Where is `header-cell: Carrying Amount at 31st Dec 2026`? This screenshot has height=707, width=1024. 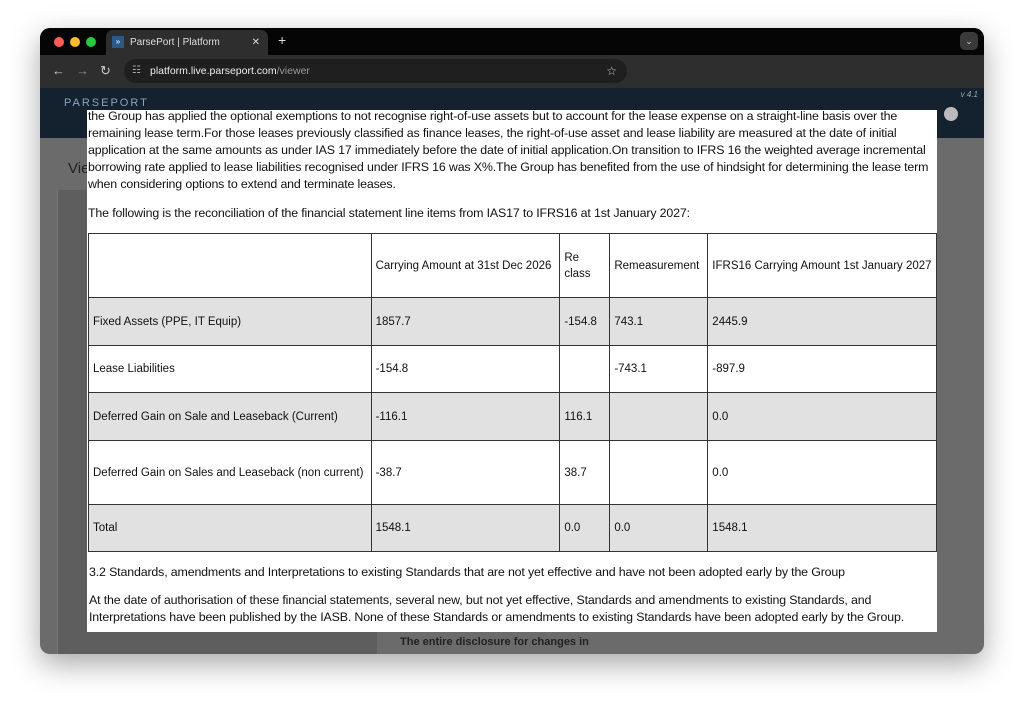
header-cell: Carrying Amount at 31st Dec 2026 is located at coordinates (465, 265).